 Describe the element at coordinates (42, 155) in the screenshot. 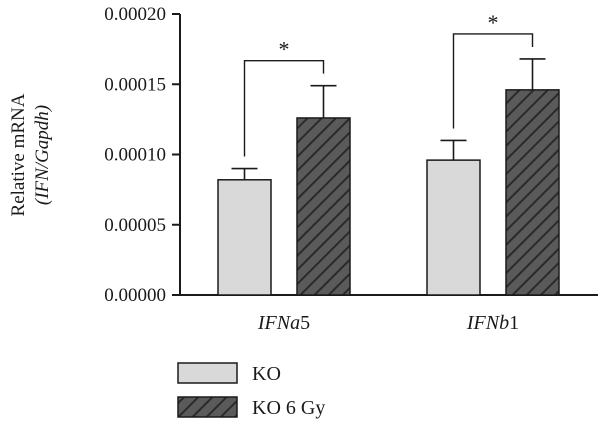

I see `y-axis-title-line2: (IFN/Gapdh)` at that location.